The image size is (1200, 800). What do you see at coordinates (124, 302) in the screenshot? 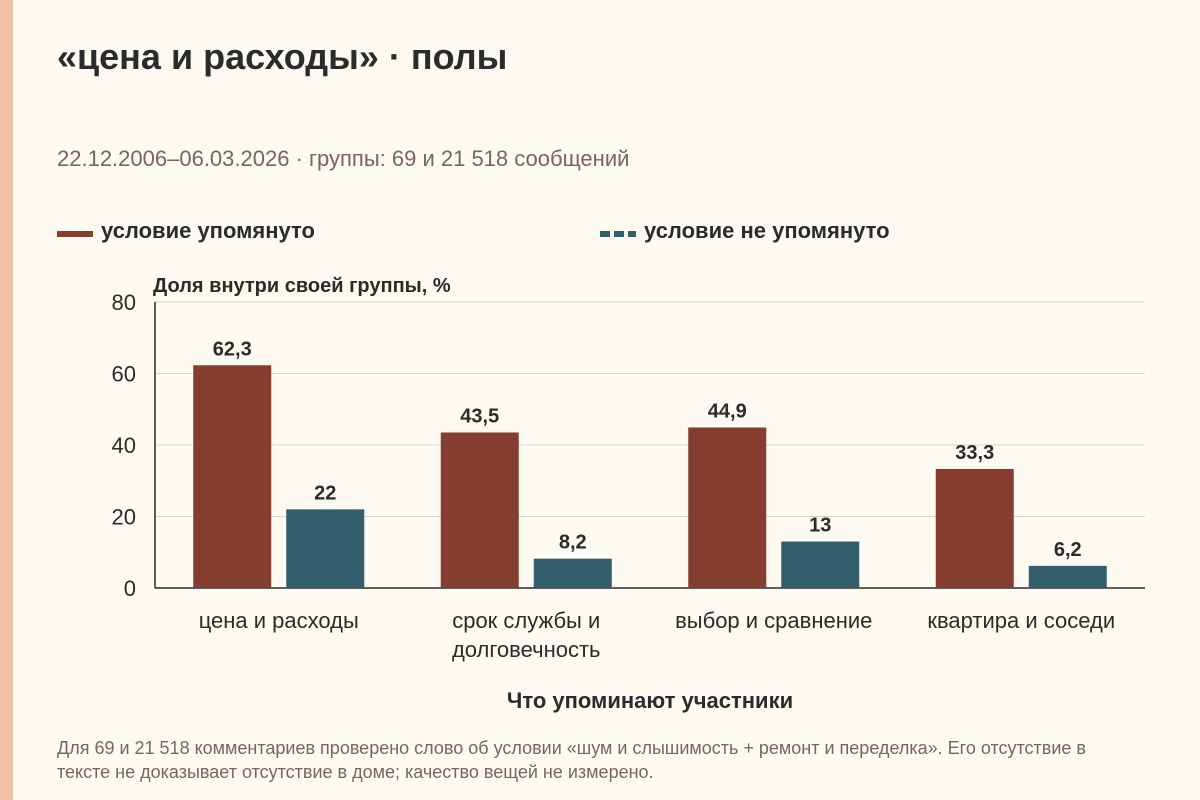
I see `y-tick-label: 80` at bounding box center [124, 302].